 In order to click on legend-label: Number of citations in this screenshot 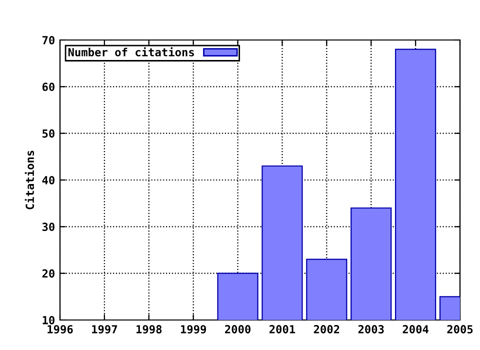, I will do `click(131, 51)`.